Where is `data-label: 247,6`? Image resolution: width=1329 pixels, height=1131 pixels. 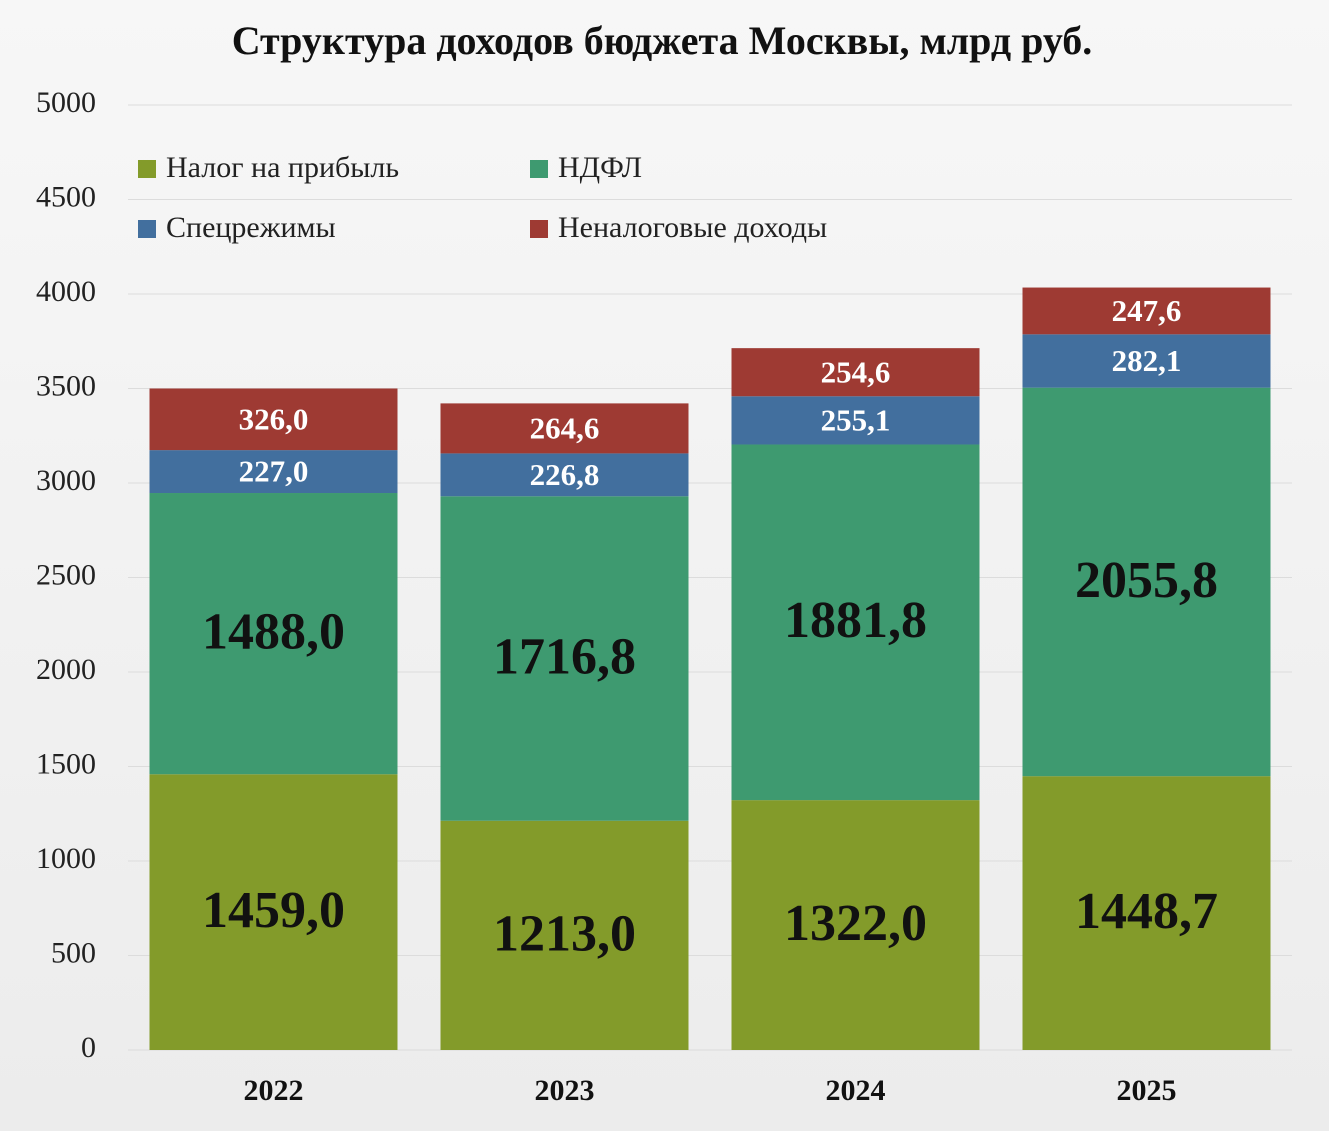
data-label: 247,6 is located at coordinates (1147, 310).